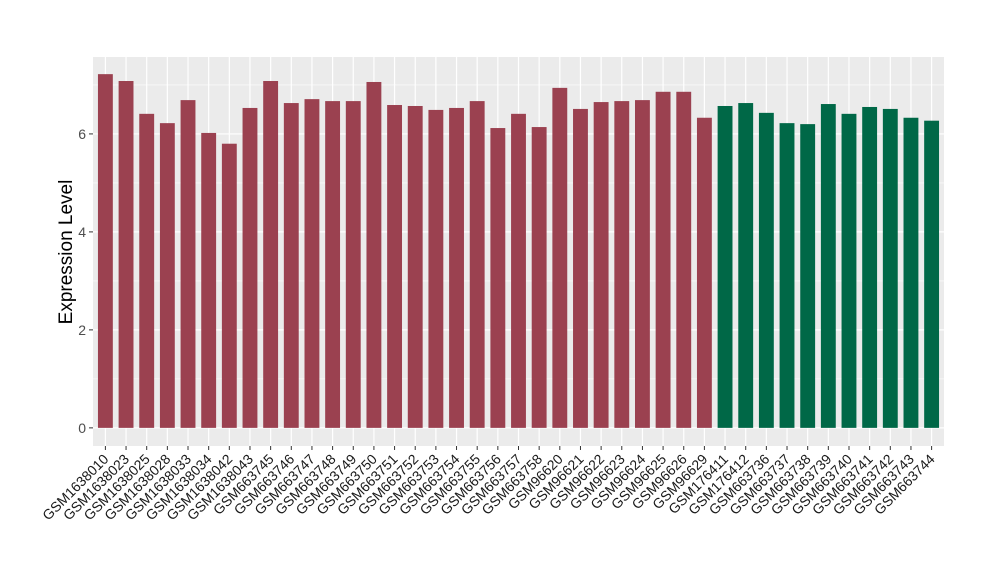  What do you see at coordinates (415, 266) in the screenshot?
I see `bar-GSM663752` at bounding box center [415, 266].